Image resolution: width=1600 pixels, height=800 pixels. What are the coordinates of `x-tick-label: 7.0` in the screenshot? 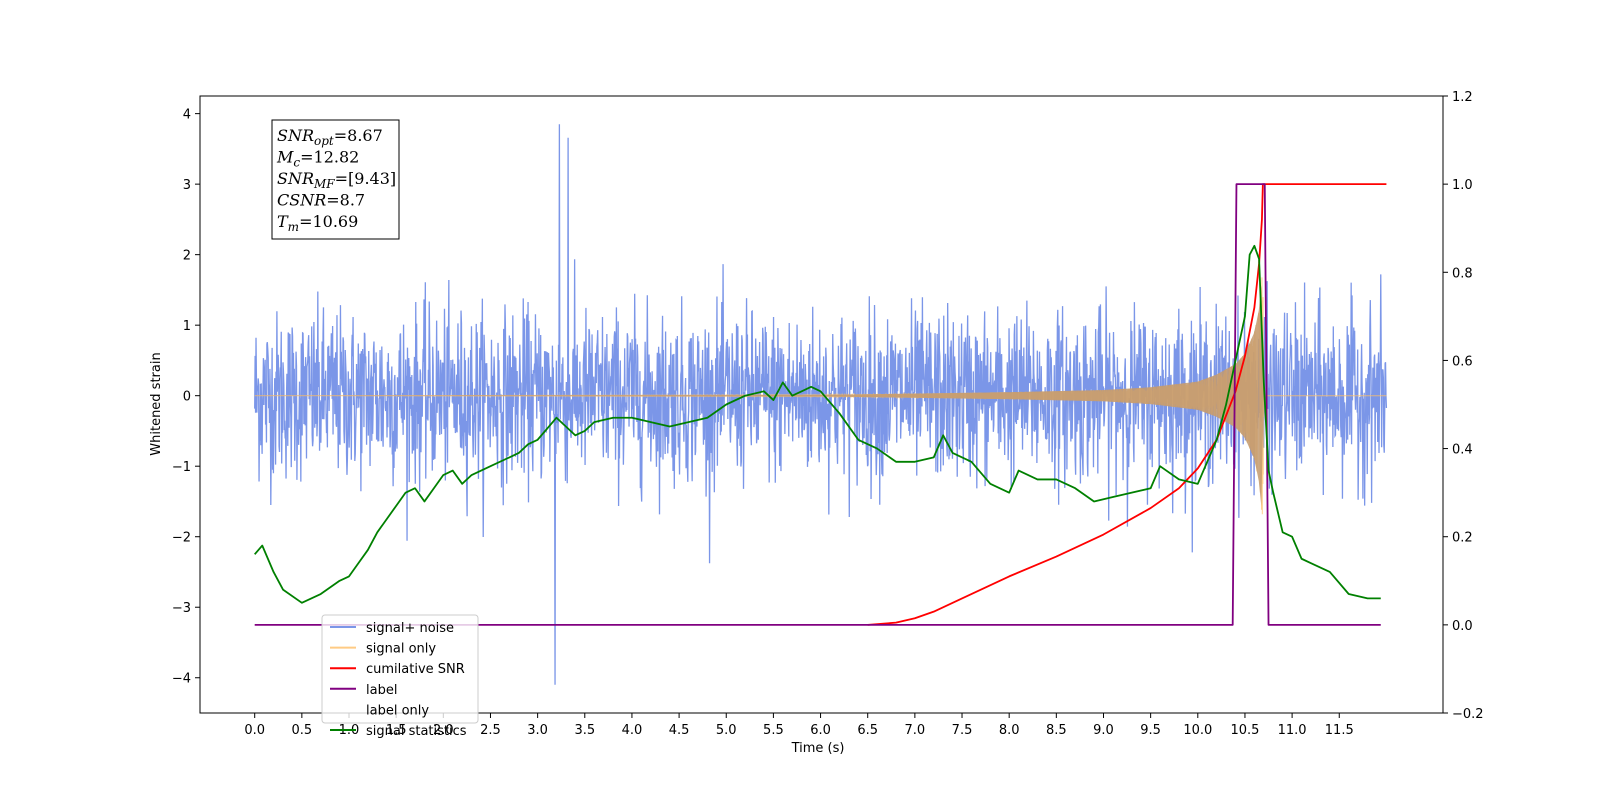 It's located at (915, 730).